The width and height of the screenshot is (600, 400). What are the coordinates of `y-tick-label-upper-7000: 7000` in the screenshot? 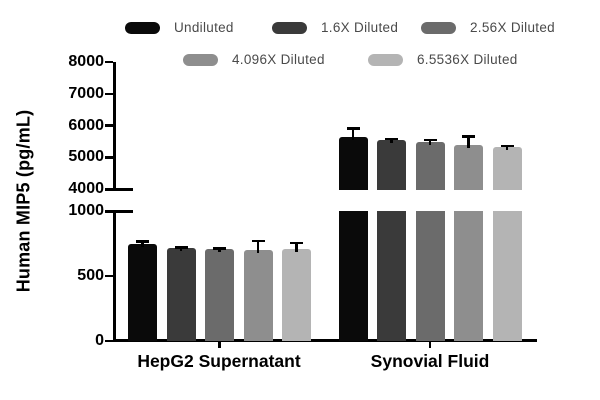 It's located at (86, 93).